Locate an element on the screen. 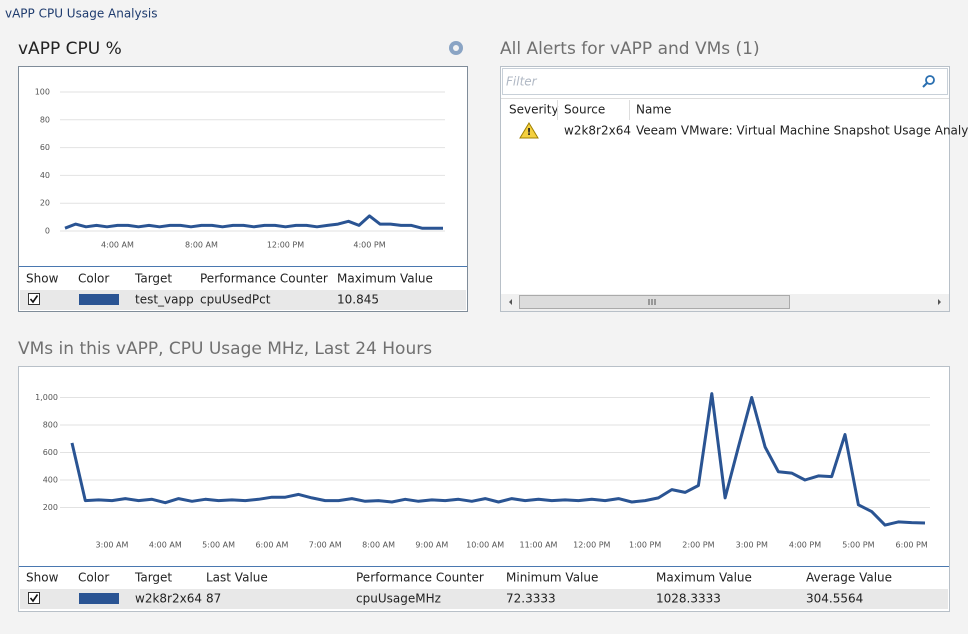  y-tick-label: 0 is located at coordinates (47, 231).